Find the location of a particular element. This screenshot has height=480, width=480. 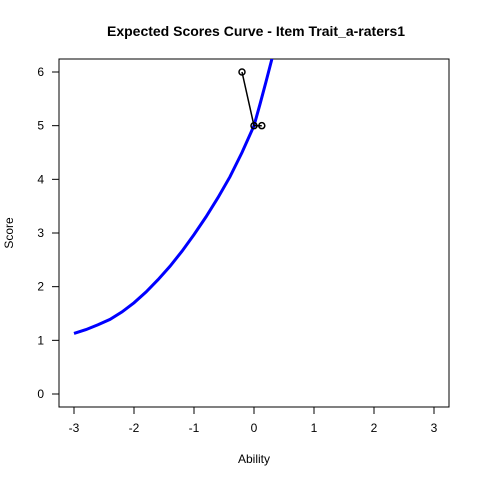

x-tick-label: -3 is located at coordinates (74, 428).